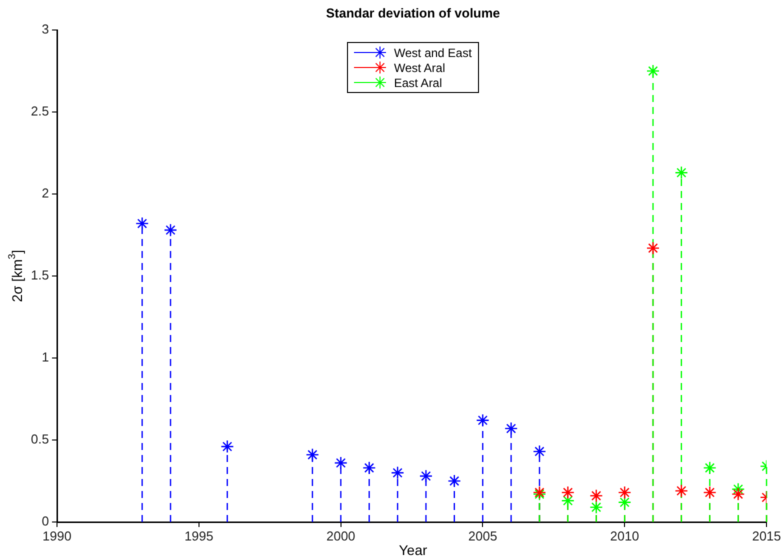  Describe the element at coordinates (45, 29) in the screenshot. I see `y-tick-label: 3` at that location.